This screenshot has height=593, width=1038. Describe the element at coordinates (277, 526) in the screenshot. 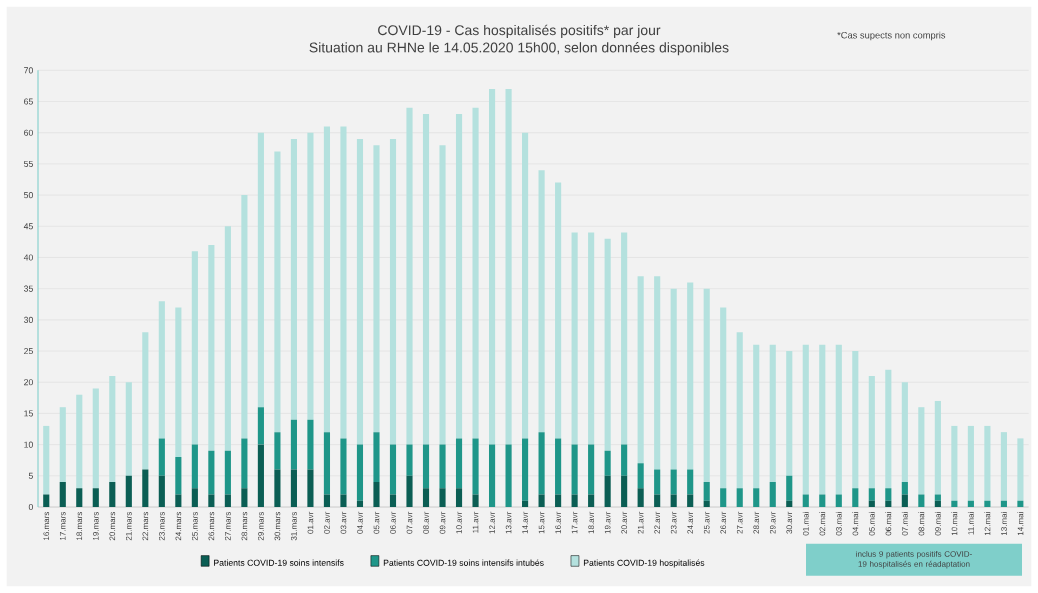

I see `x-tick-label: 30.mars` at that location.